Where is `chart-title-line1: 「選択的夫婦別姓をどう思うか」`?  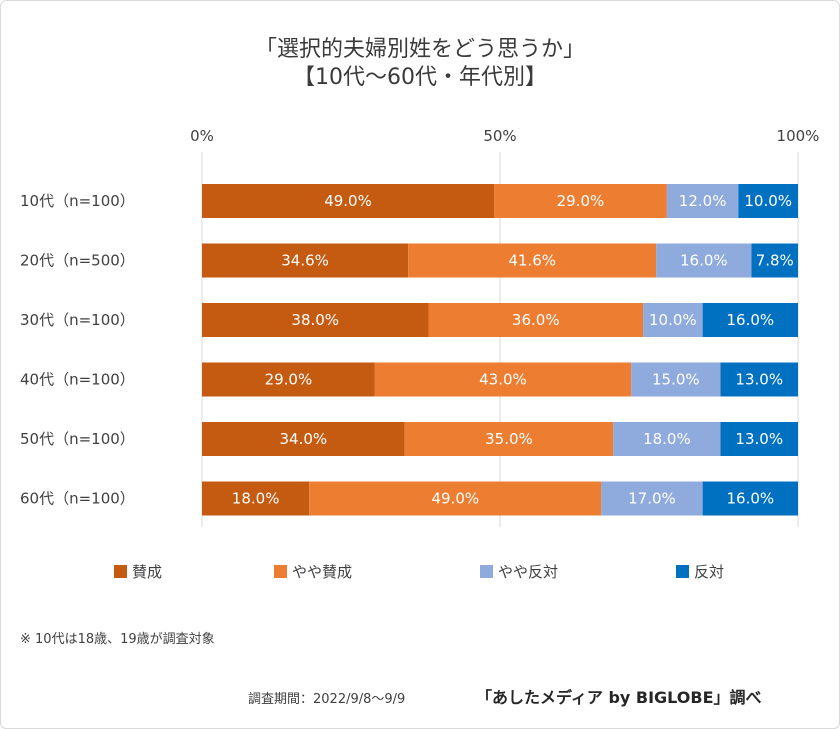
chart-title-line1: 「選択的夫婦別姓をどう思うか」 is located at coordinates (419, 49).